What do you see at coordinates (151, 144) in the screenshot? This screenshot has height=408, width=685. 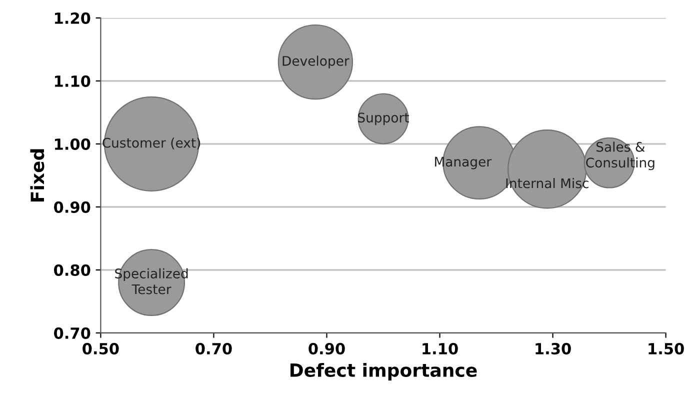 I see `annotation: Customer (ext)` at bounding box center [151, 144].